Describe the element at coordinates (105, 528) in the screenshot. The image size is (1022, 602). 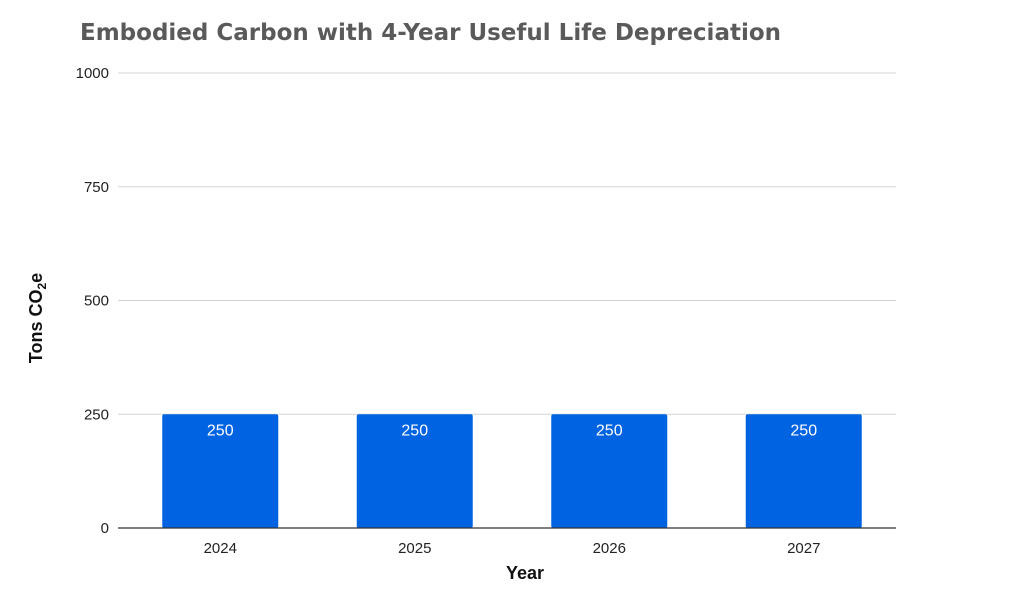
I see `y-tick-label: 0` at that location.